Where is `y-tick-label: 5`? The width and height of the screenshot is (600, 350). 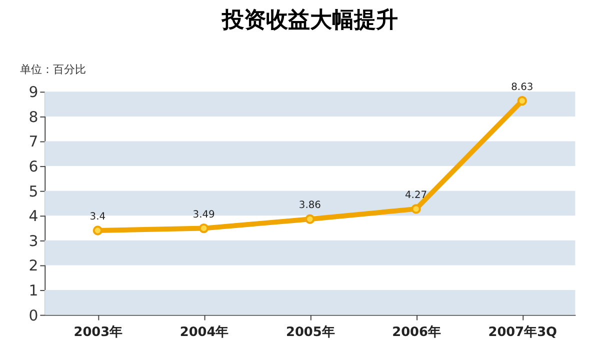 y-tick-label: 5 is located at coordinates (33, 191).